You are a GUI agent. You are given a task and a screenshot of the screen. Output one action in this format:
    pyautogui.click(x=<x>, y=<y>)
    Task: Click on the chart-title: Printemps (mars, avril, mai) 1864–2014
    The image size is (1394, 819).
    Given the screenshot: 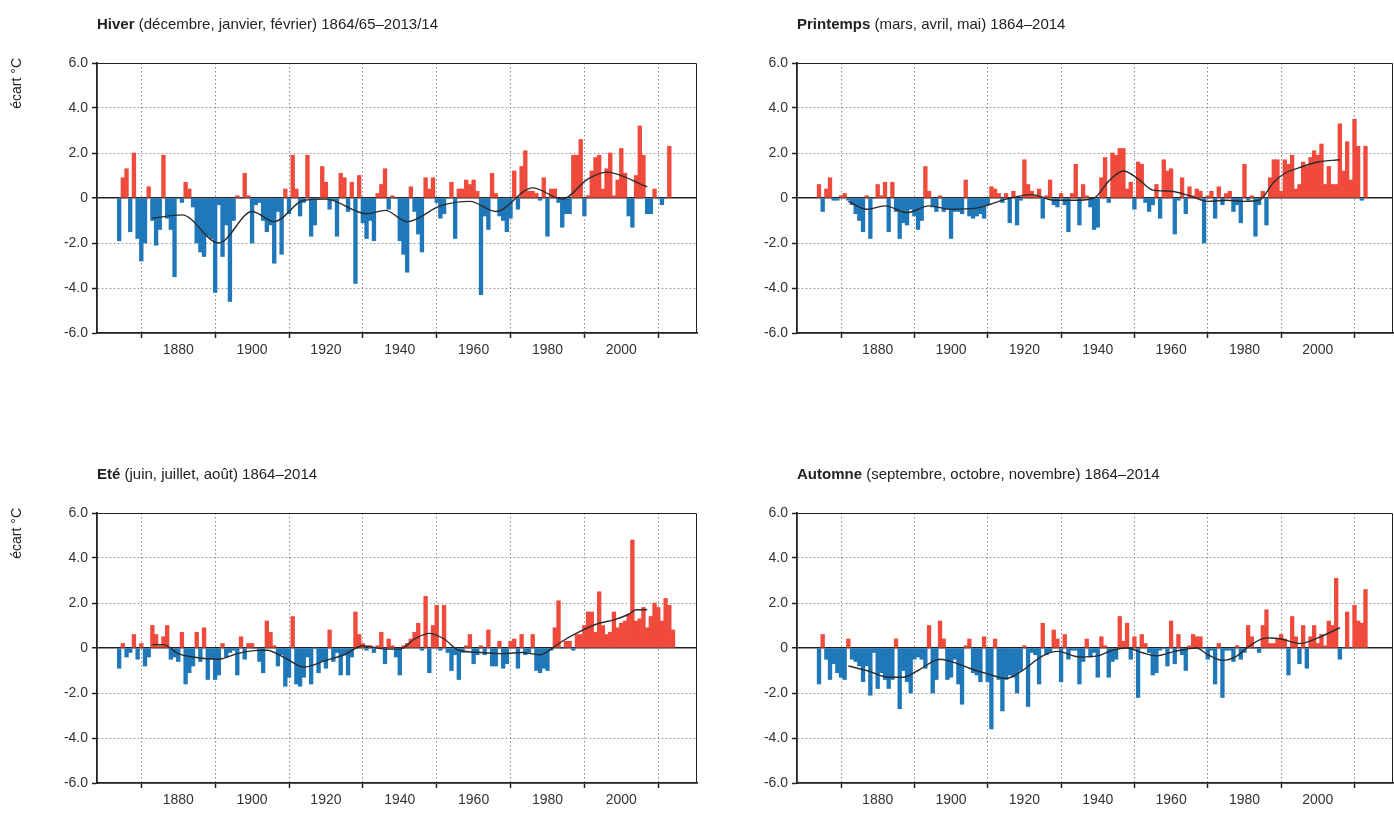 What is the action you would take?
    pyautogui.click(x=931, y=23)
    